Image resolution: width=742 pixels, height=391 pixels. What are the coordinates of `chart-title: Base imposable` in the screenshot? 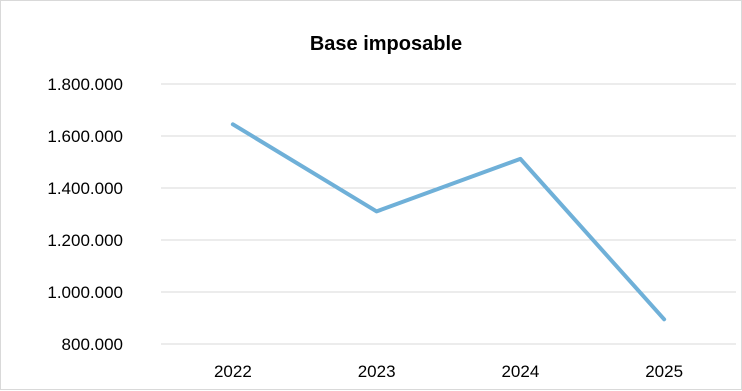 It's located at (386, 44).